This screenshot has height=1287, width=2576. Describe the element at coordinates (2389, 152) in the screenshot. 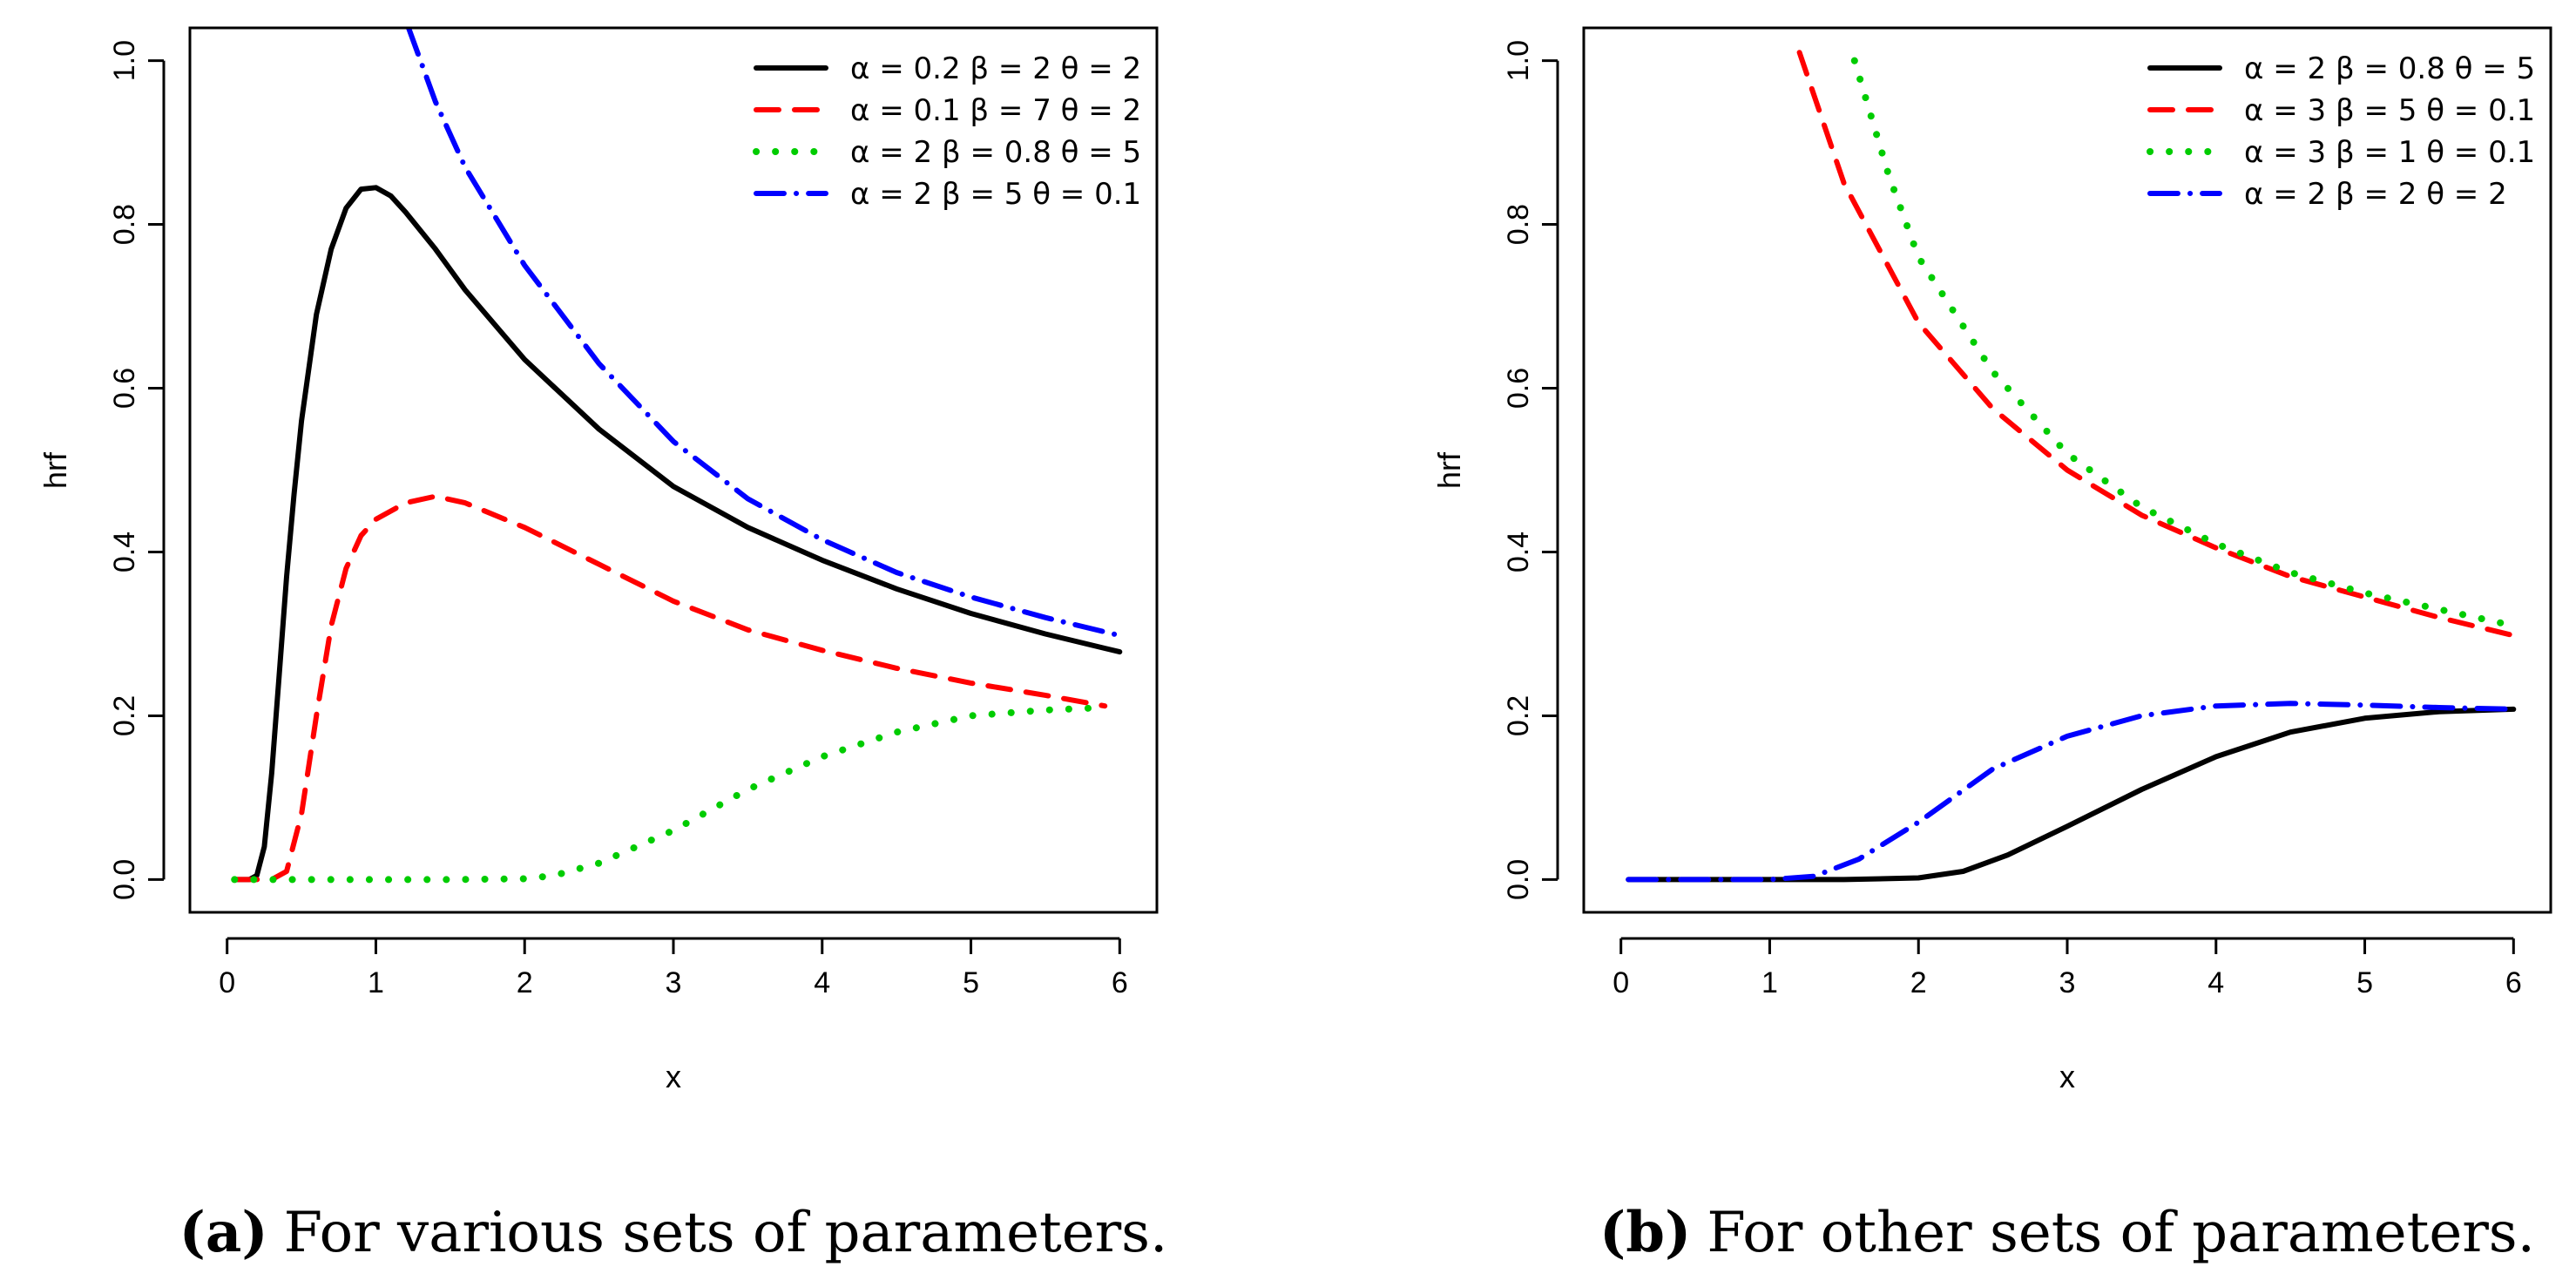

I see `legend-label-3: α = 3 β = 1 θ = 0.1` at that location.